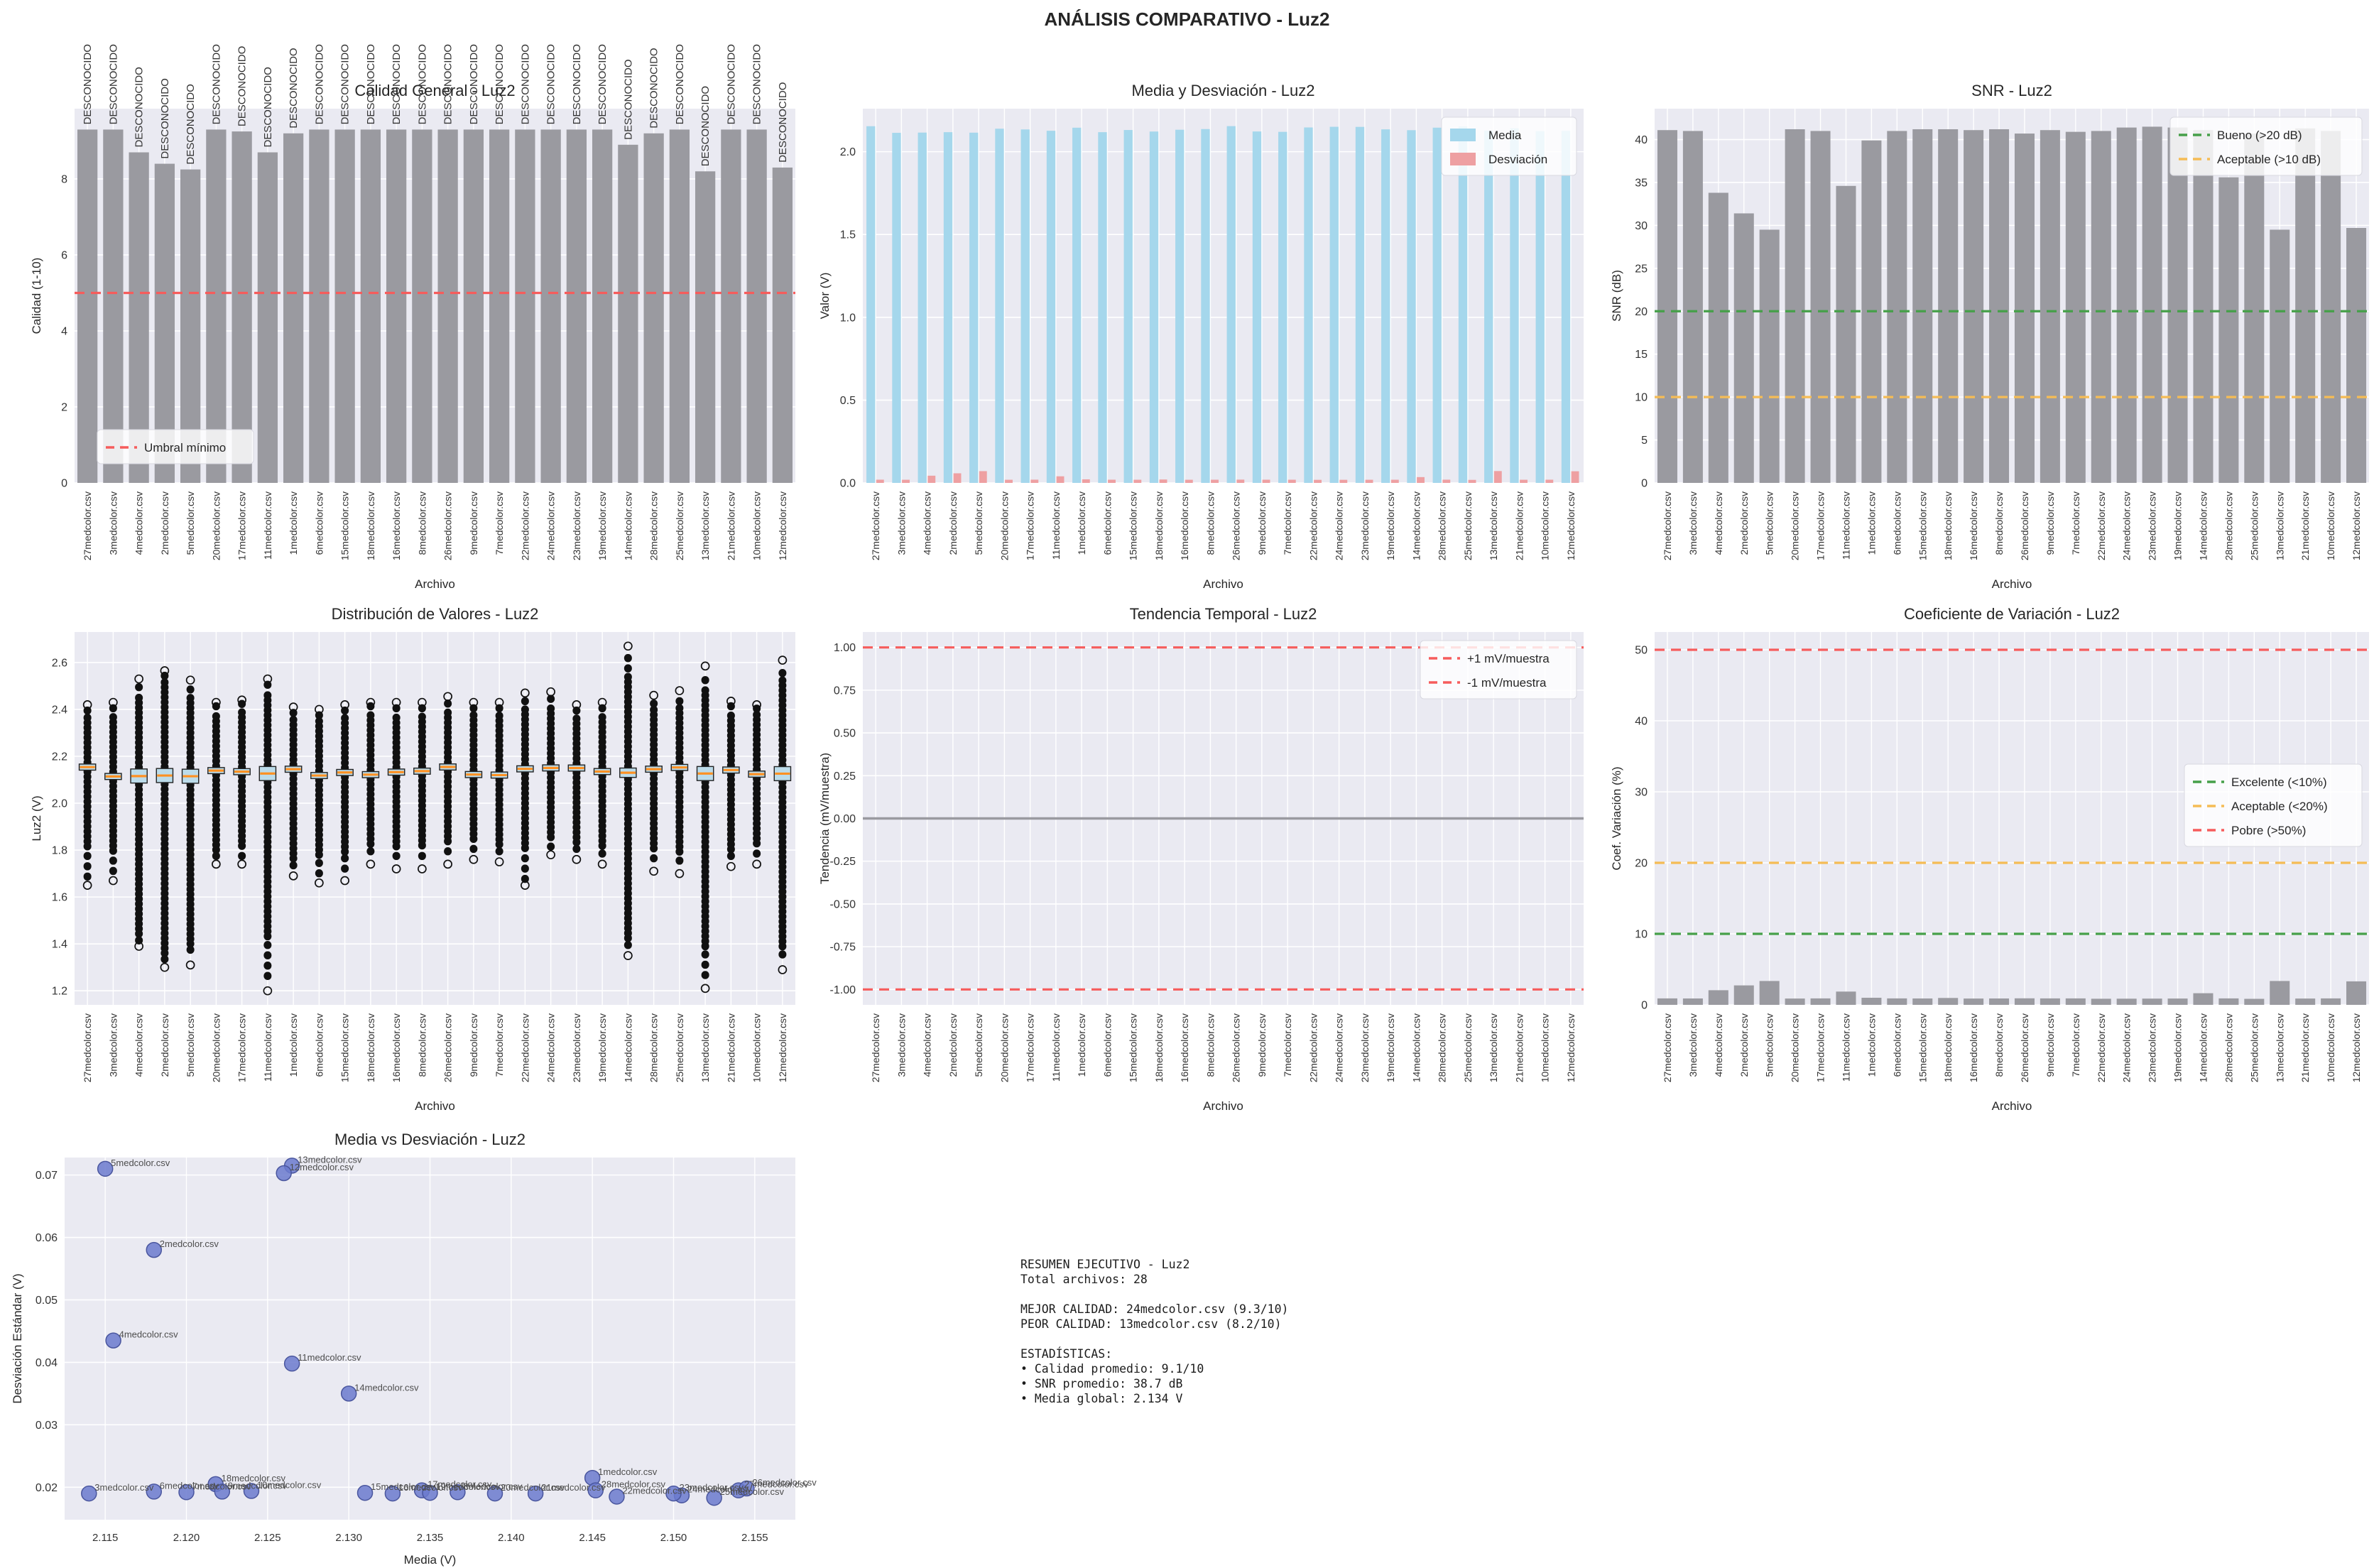  Describe the element at coordinates (2280, 525) in the screenshot. I see `svg-text: 13medcolor.csv` at that location.